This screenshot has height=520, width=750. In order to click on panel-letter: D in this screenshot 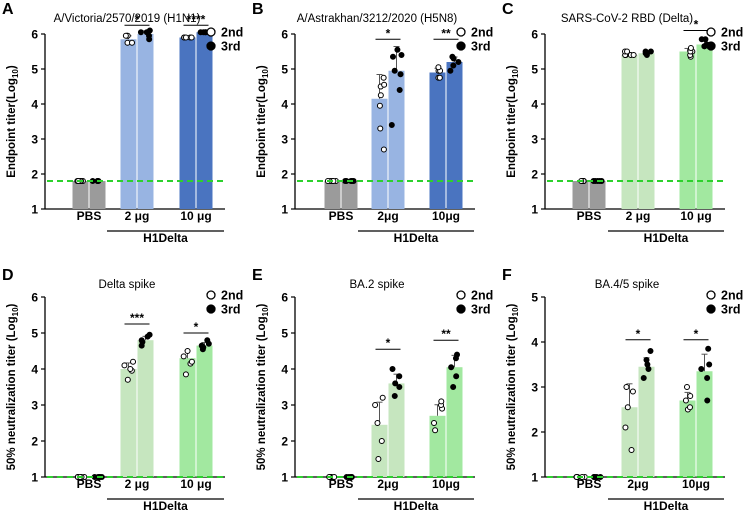, I will do `click(8, 275)`.